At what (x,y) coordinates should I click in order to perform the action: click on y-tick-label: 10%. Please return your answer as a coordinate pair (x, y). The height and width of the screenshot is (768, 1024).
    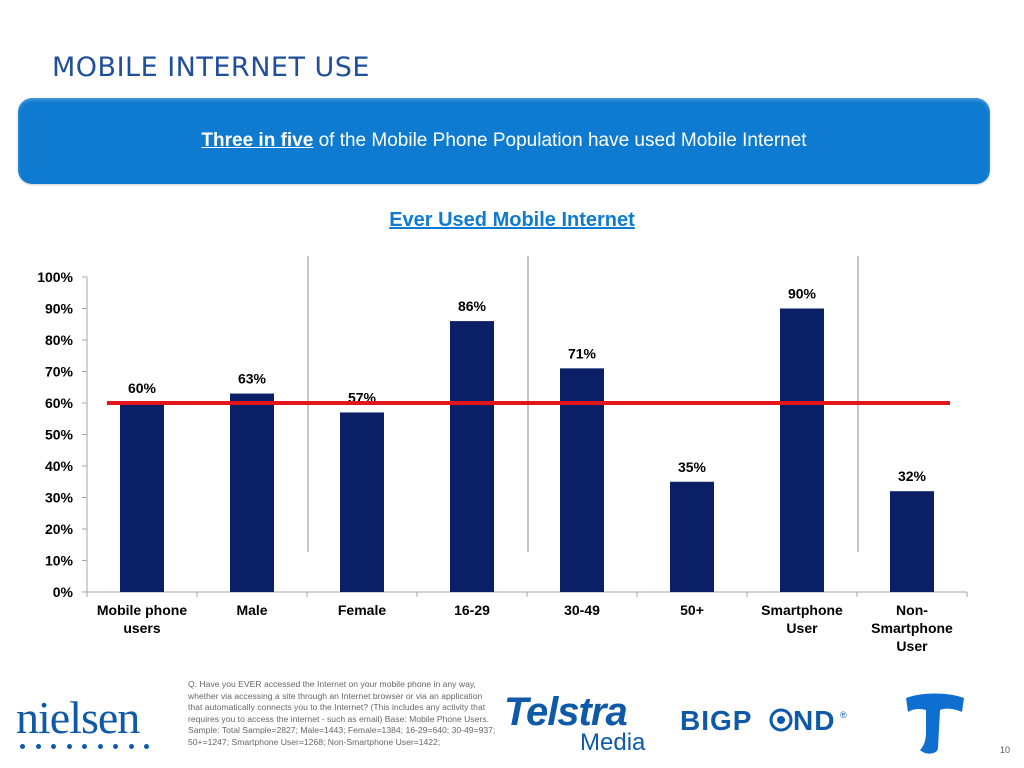
    Looking at the image, I should click on (59, 561).